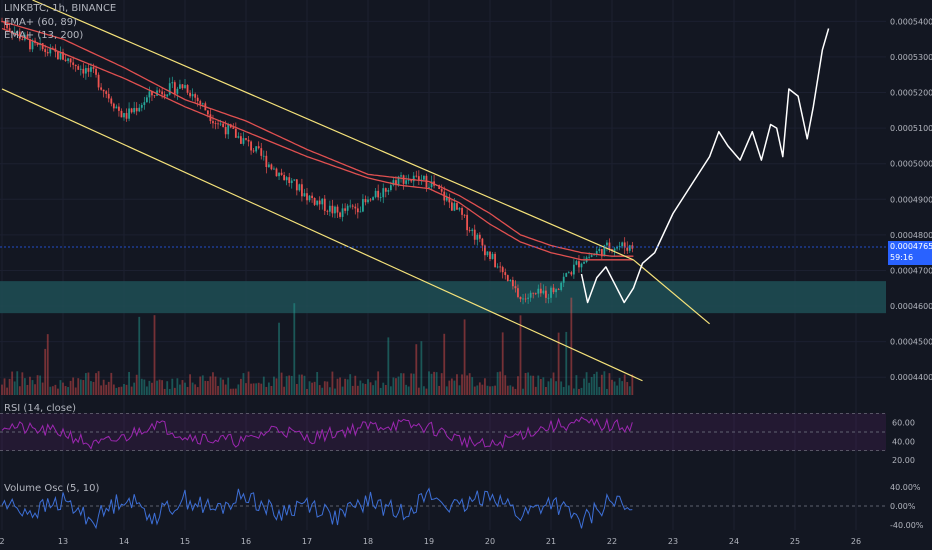  Describe the element at coordinates (903, 423) in the screenshot. I see `rsi-tick: 60.00` at that location.